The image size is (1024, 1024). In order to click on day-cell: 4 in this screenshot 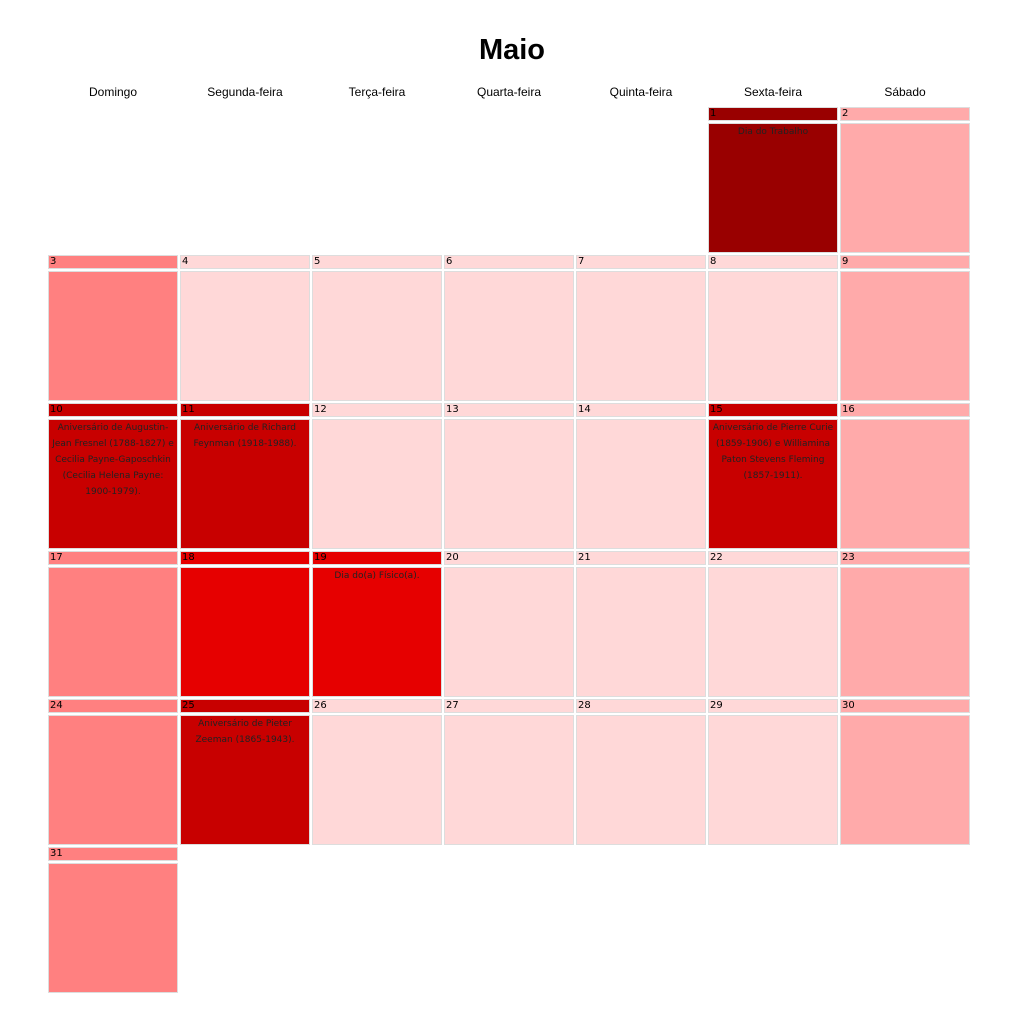, I will do `click(245, 328)`.